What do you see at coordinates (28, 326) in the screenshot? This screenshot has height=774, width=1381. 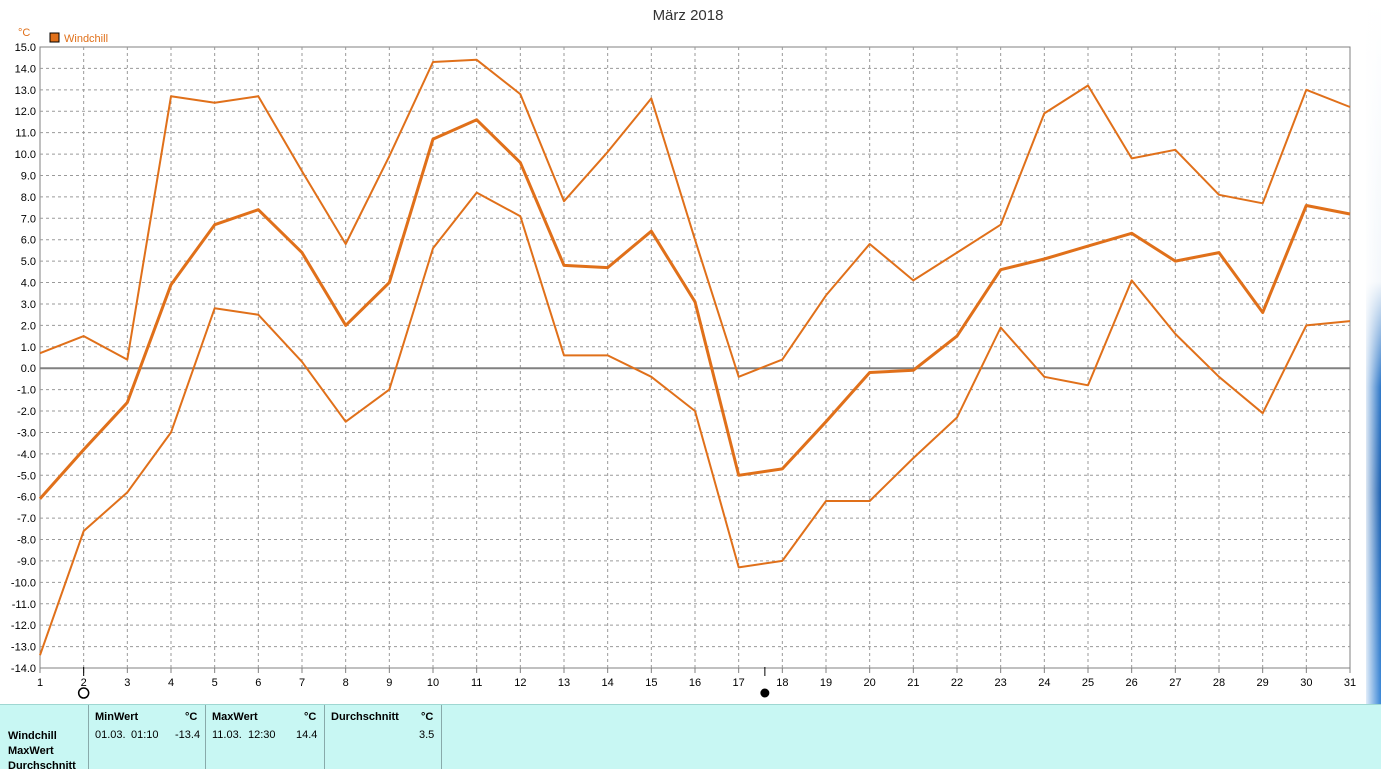 I see `y-tick-label: 2.0` at bounding box center [28, 326].